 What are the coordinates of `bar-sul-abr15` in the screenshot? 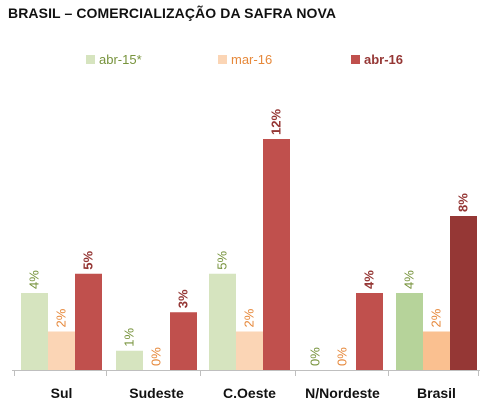 It's located at (34, 331).